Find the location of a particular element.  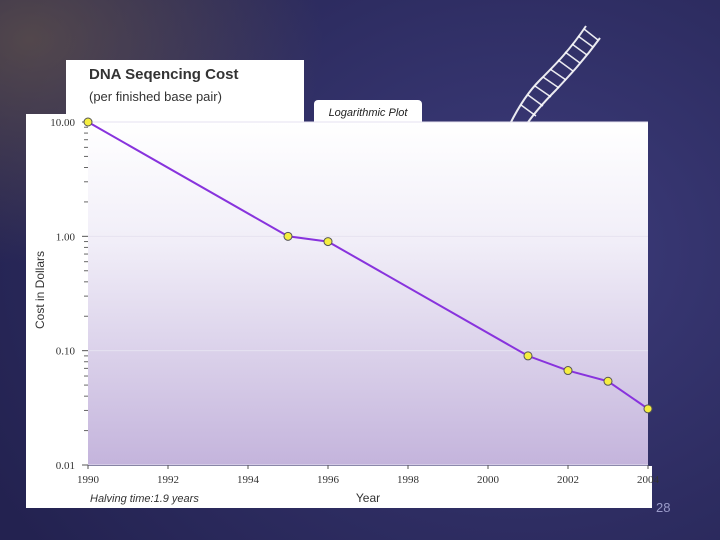

x-tick-label: 1992 is located at coordinates (168, 480).